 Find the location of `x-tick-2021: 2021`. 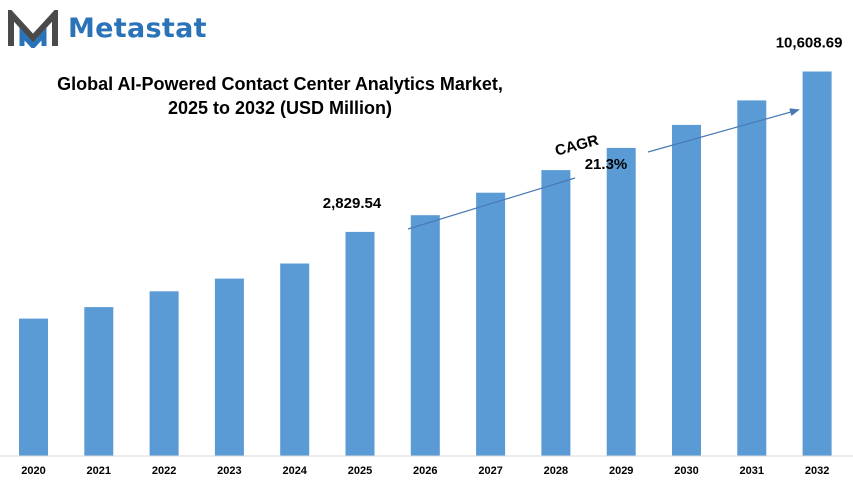

x-tick-2021: 2021 is located at coordinates (99, 471).